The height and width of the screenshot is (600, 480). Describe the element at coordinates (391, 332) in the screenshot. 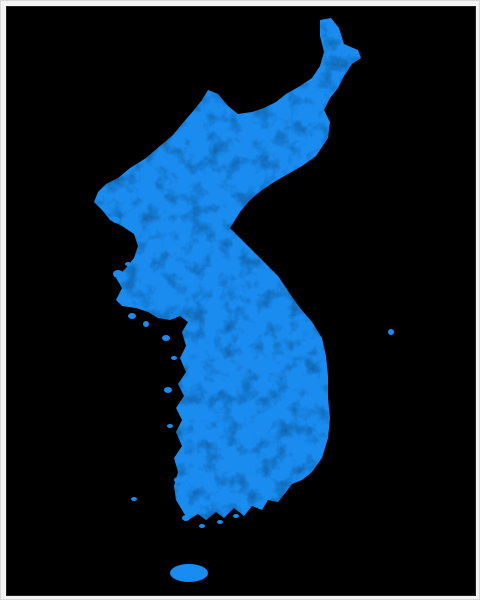

I see `ulleungdo-island` at that location.